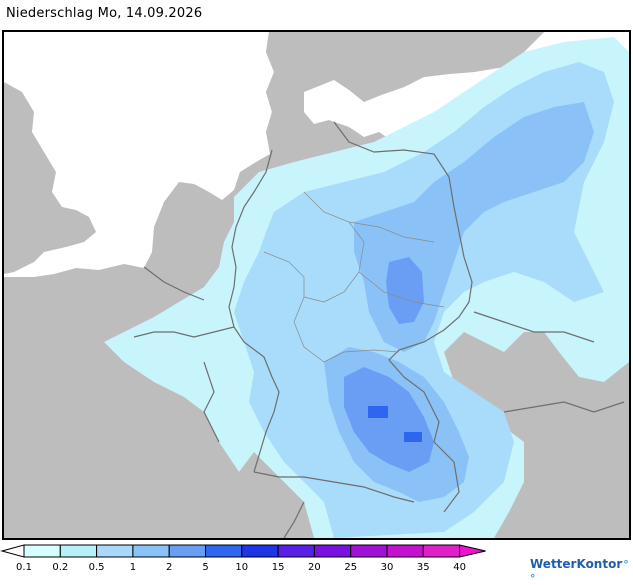 This screenshot has width=633, height=585. What do you see at coordinates (350, 567) in the screenshot?
I see `legend-tick-label: 25` at bounding box center [350, 567].